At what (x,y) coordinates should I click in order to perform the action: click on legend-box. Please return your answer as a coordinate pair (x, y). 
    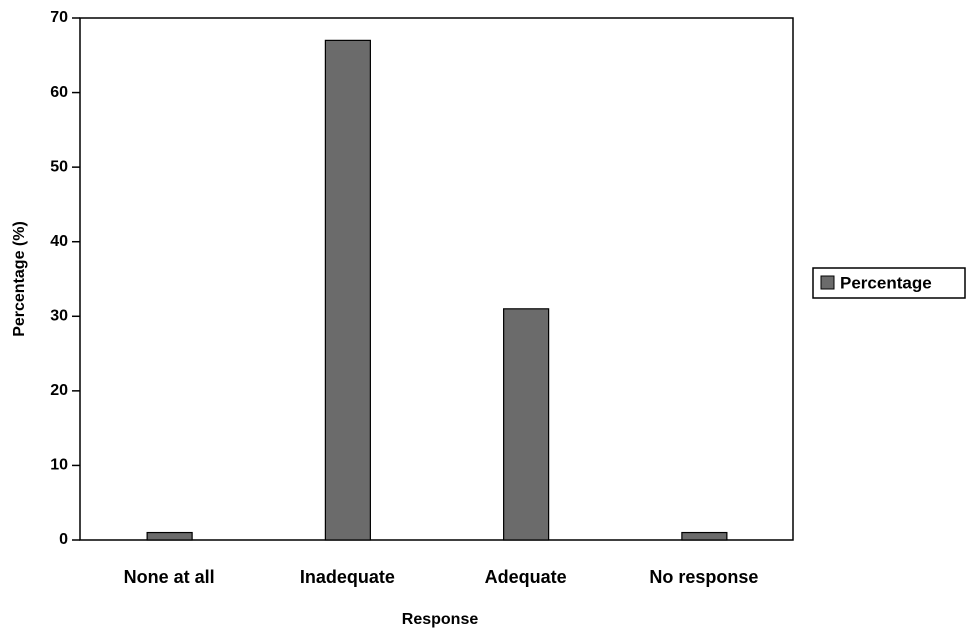
    Looking at the image, I should click on (889, 283).